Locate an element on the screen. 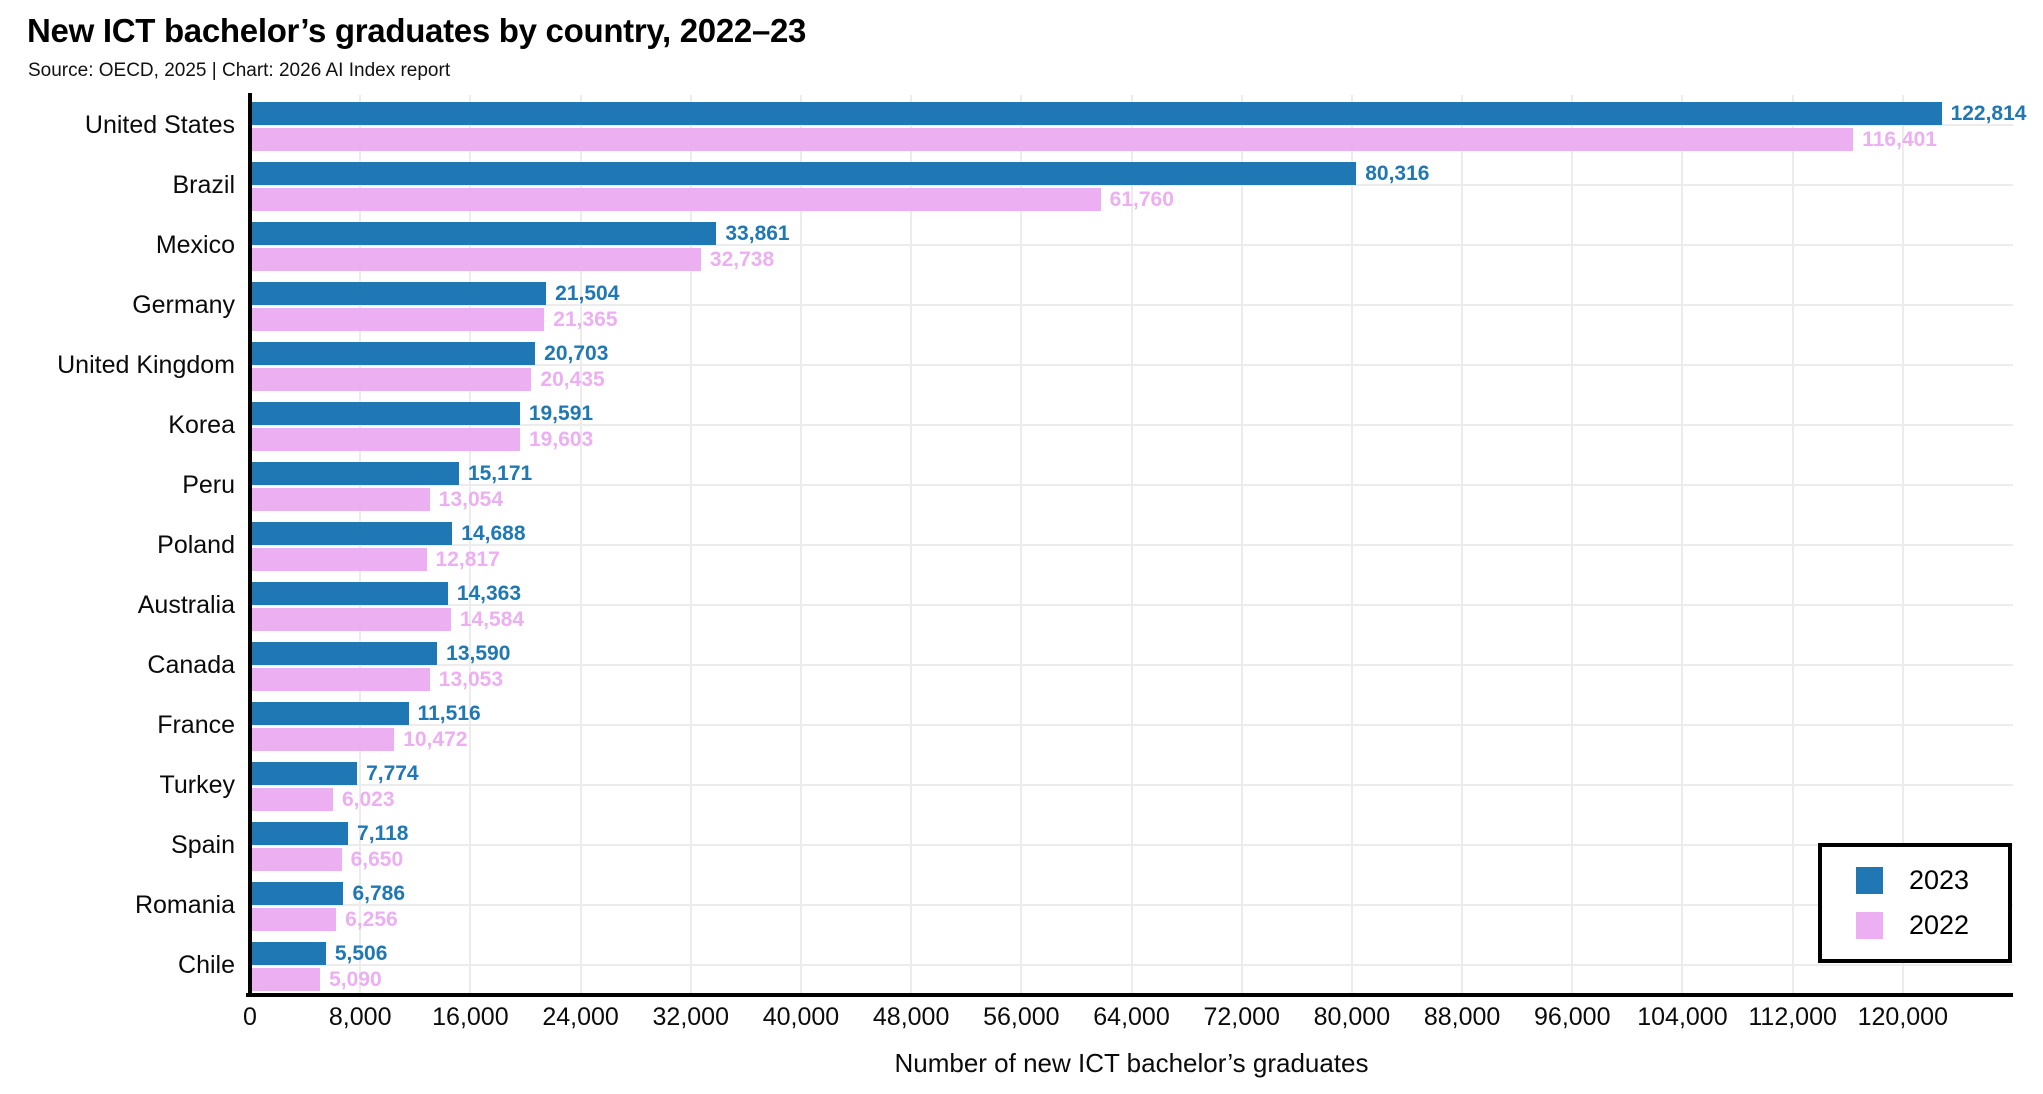 This screenshot has width=2043, height=1094. x-tick-label: 8,000 is located at coordinates (360, 1017).